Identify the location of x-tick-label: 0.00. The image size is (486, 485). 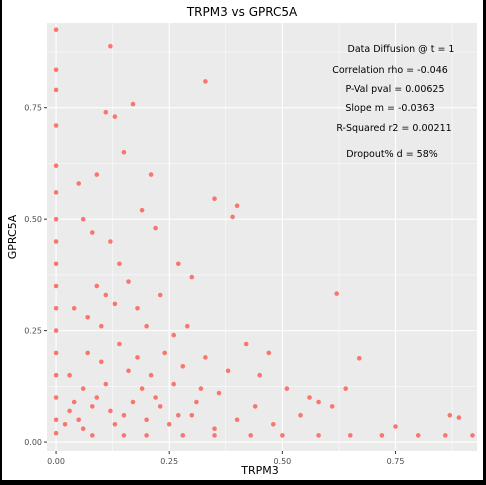
(56, 461).